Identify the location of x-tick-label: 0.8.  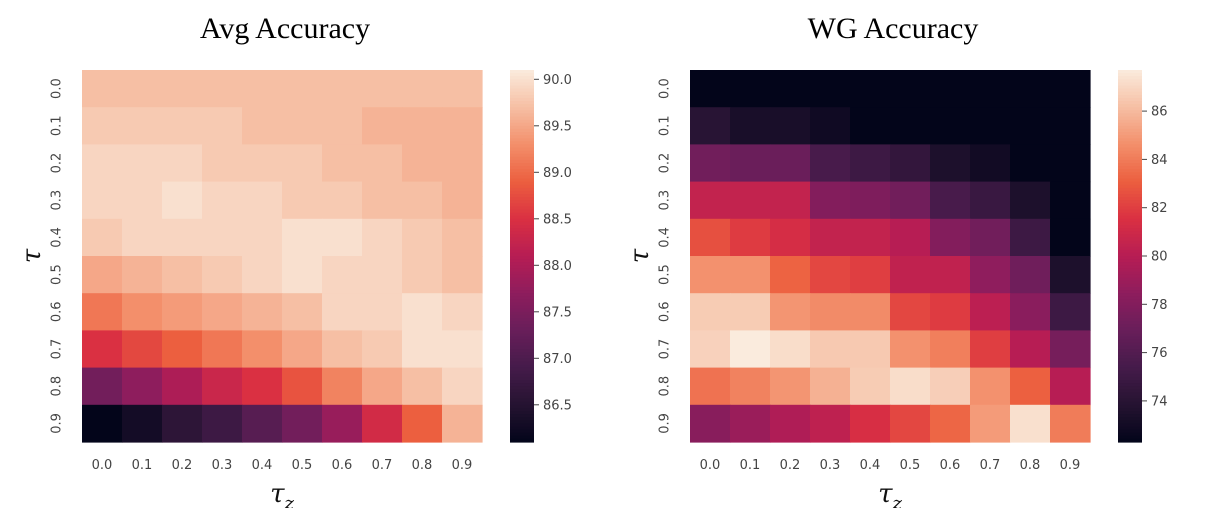
(422, 465).